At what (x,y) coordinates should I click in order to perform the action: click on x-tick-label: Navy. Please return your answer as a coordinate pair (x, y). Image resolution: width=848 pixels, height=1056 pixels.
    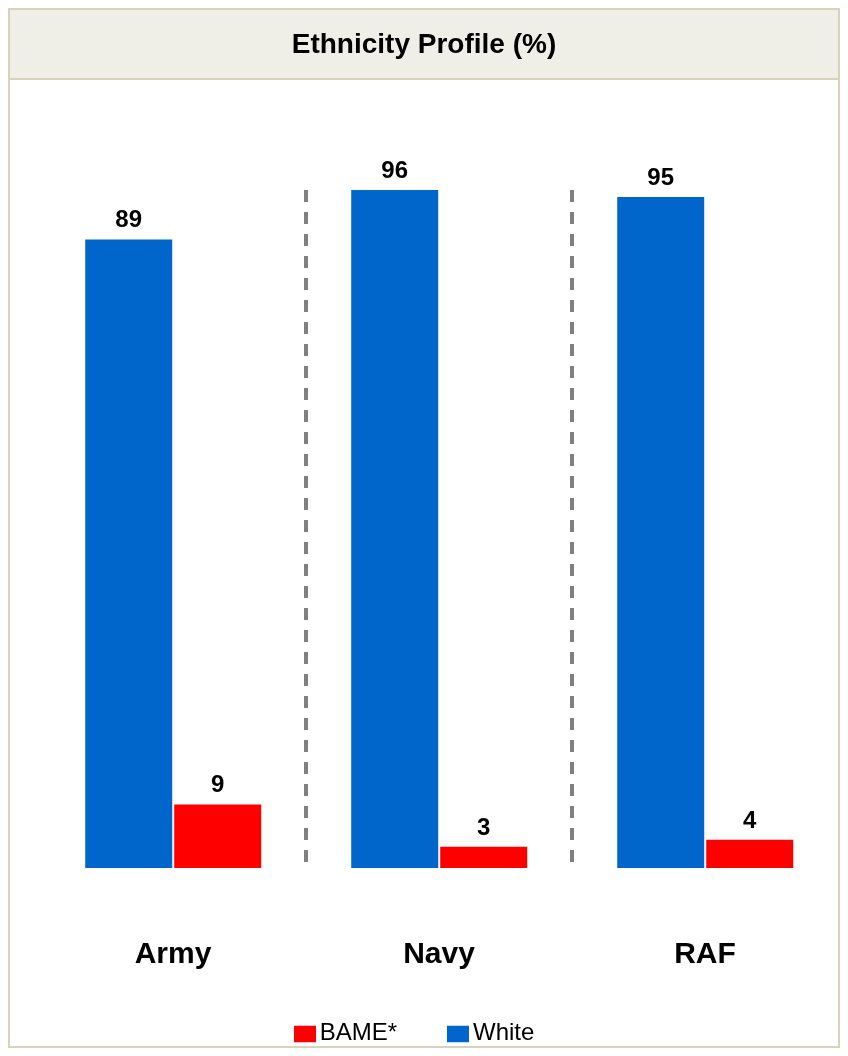
    Looking at the image, I should click on (439, 953).